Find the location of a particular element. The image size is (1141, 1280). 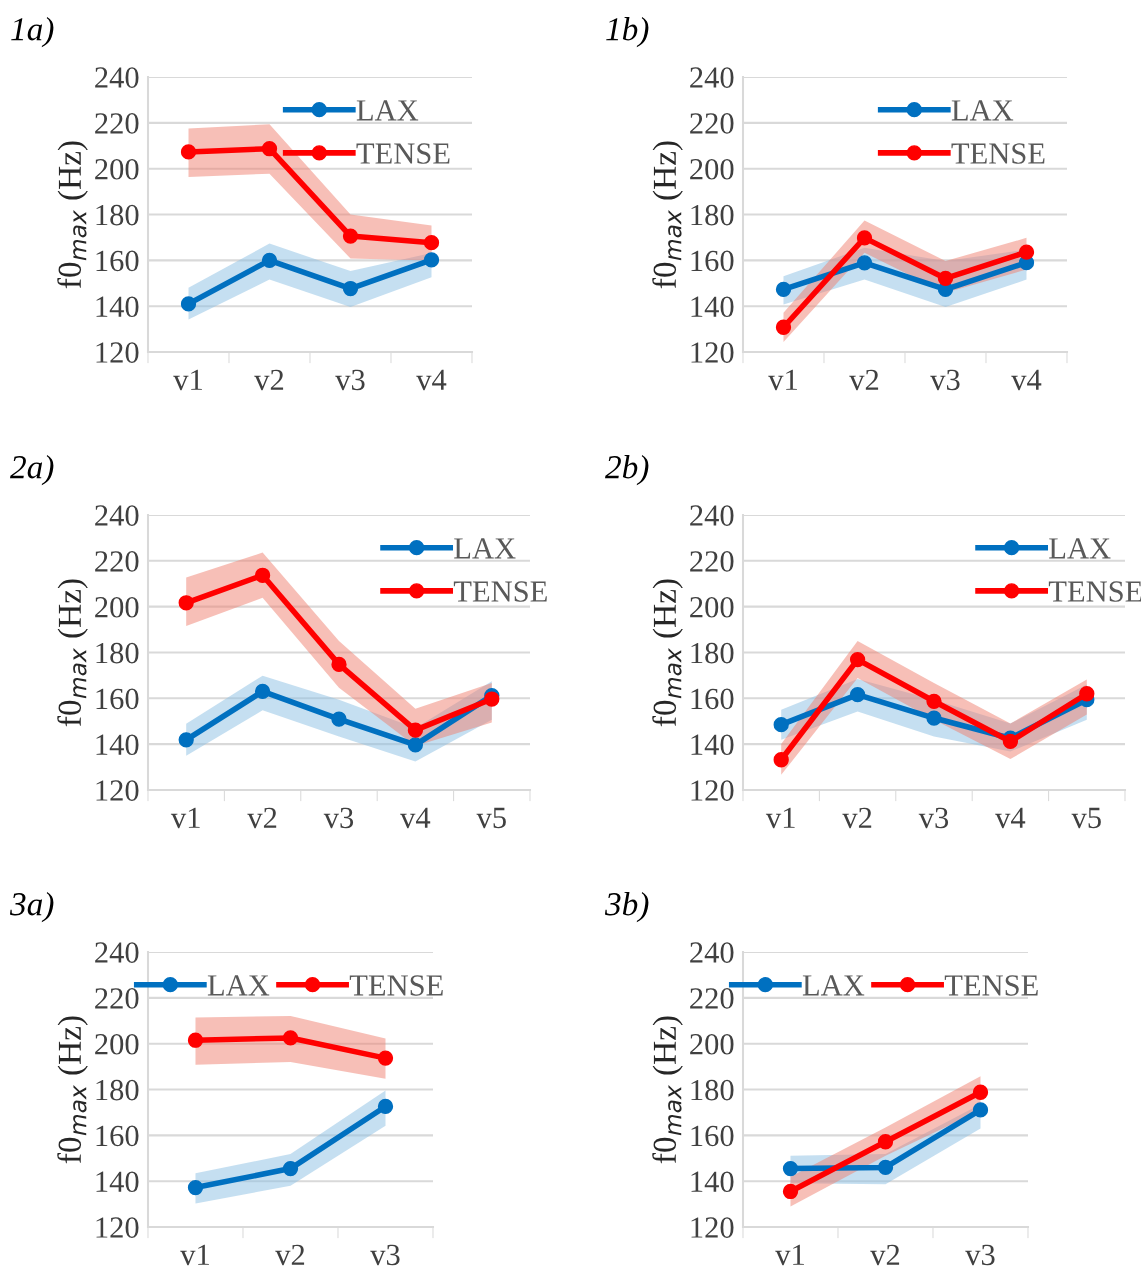

chart-title: 2b) is located at coordinates (627, 470).